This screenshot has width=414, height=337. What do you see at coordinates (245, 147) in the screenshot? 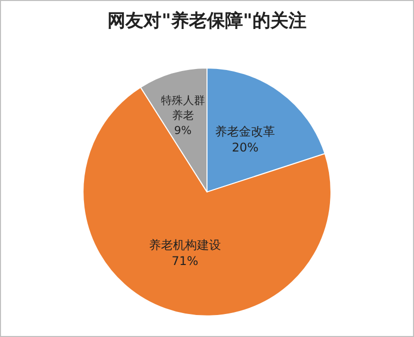
I see `data-label: 20%` at bounding box center [245, 147].